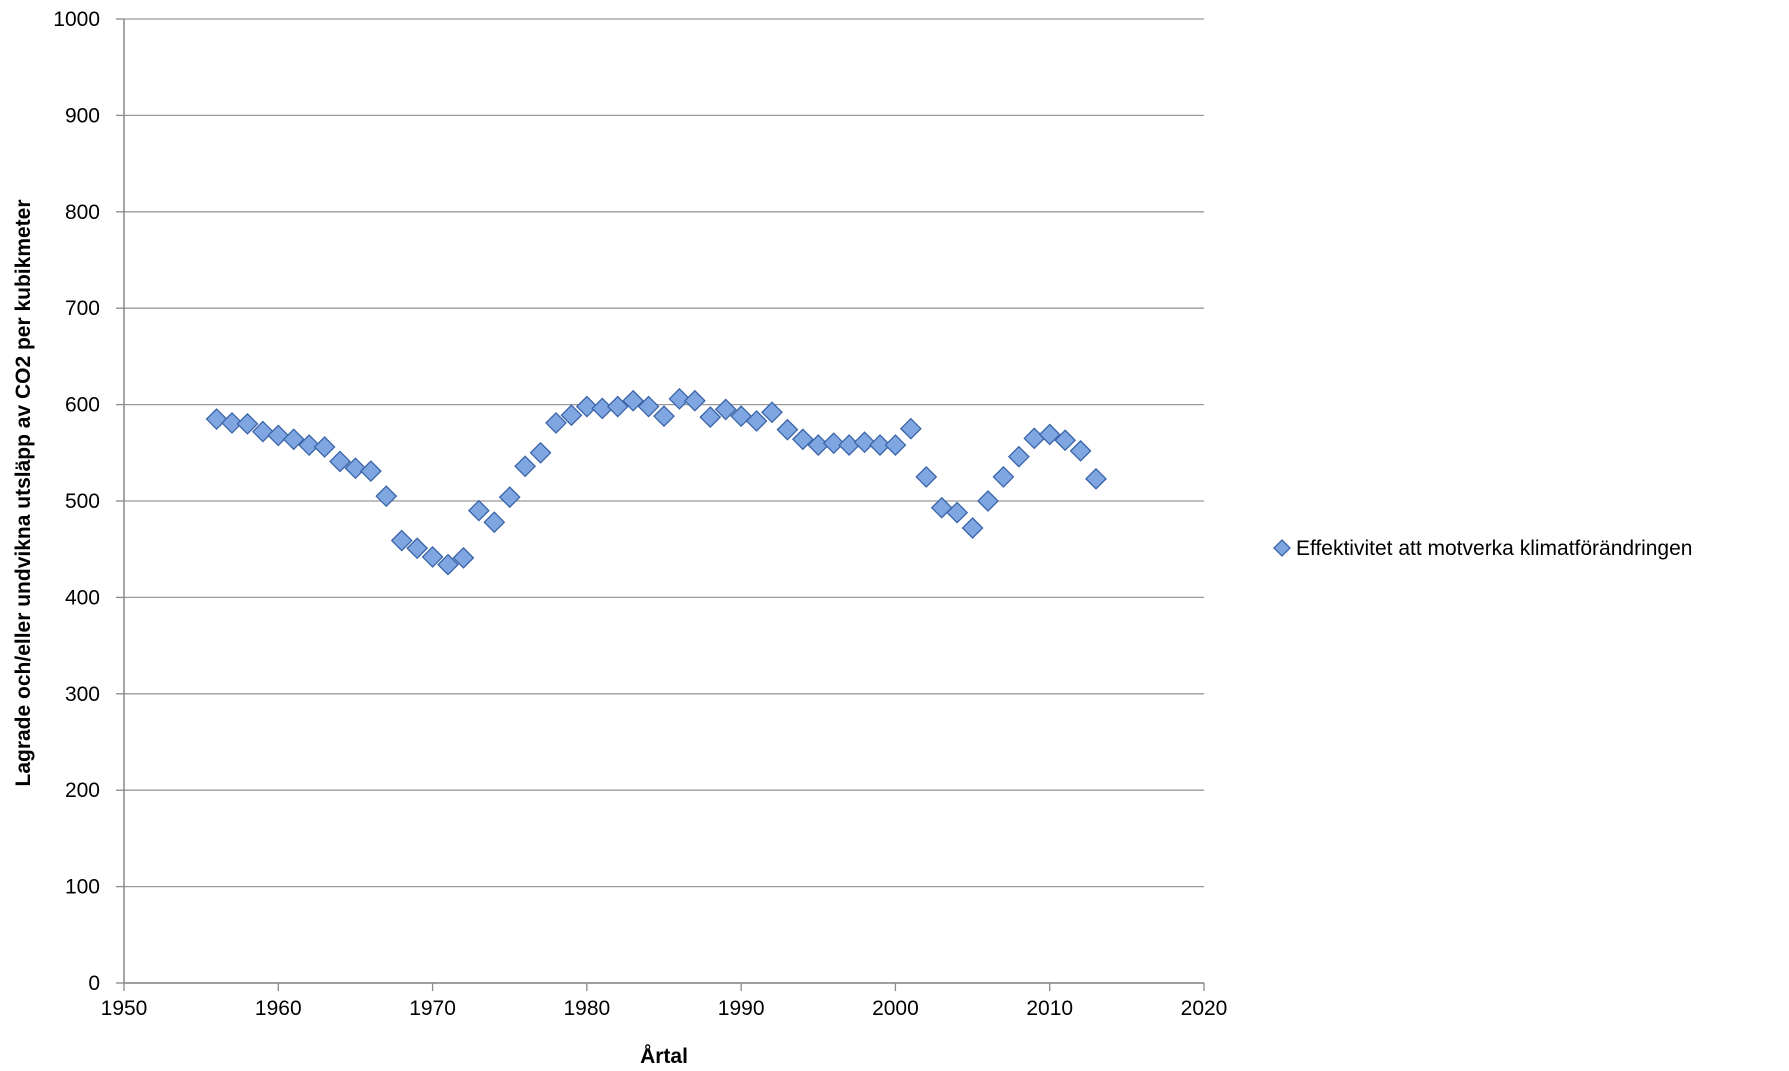 The image size is (1789, 1071). I want to click on x-tick-label: 1960, so click(278, 1008).